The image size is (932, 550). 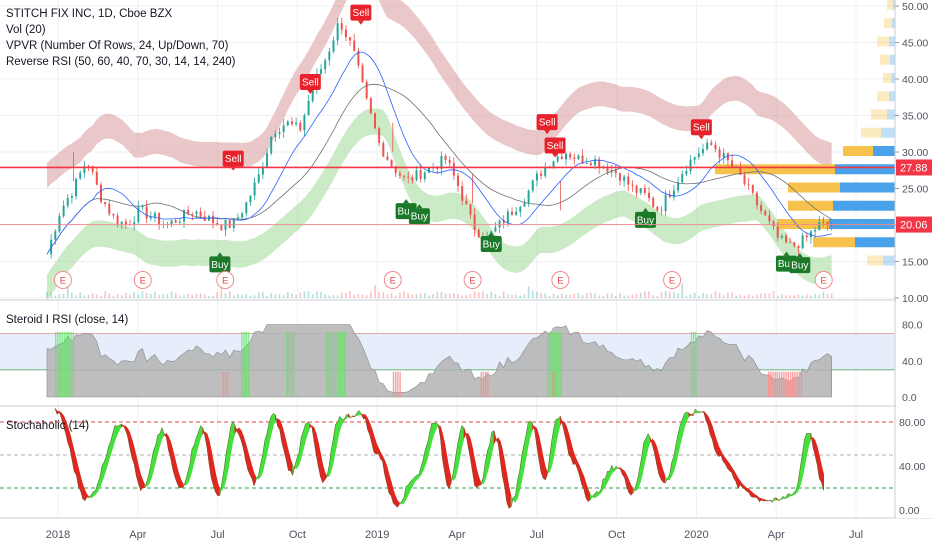 I want to click on vpvr-up-bar, so click(x=892, y=59).